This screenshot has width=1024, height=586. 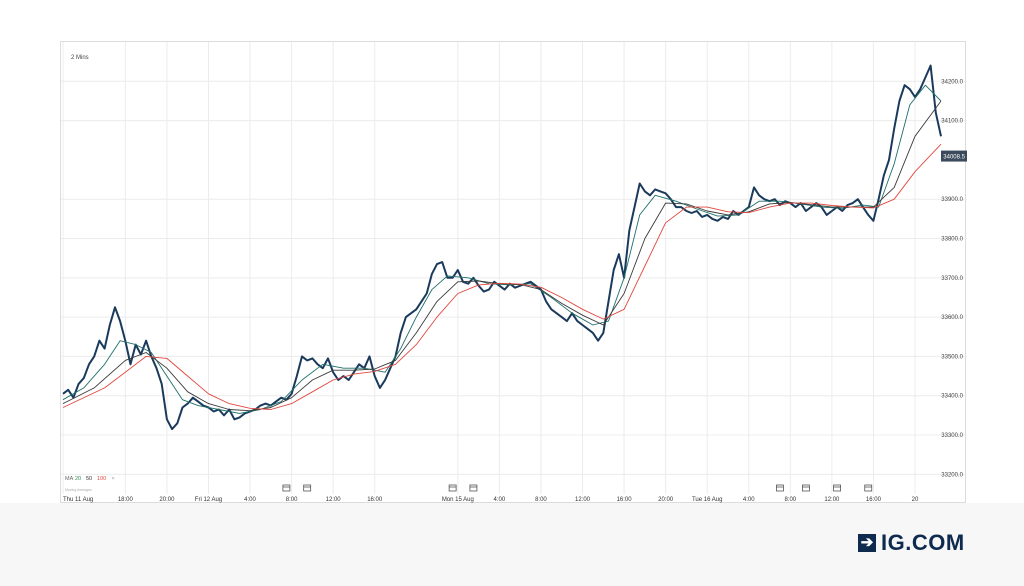 I want to click on arrow-icon: ➔, so click(x=867, y=543).